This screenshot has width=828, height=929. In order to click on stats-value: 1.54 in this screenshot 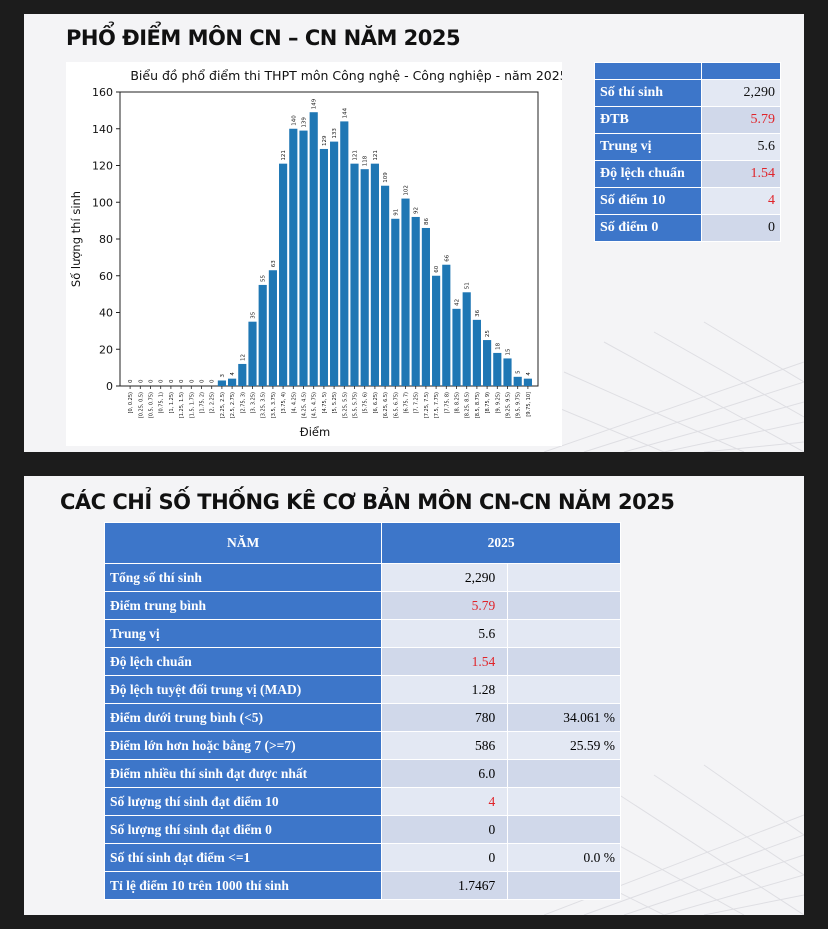, I will do `click(445, 661)`.